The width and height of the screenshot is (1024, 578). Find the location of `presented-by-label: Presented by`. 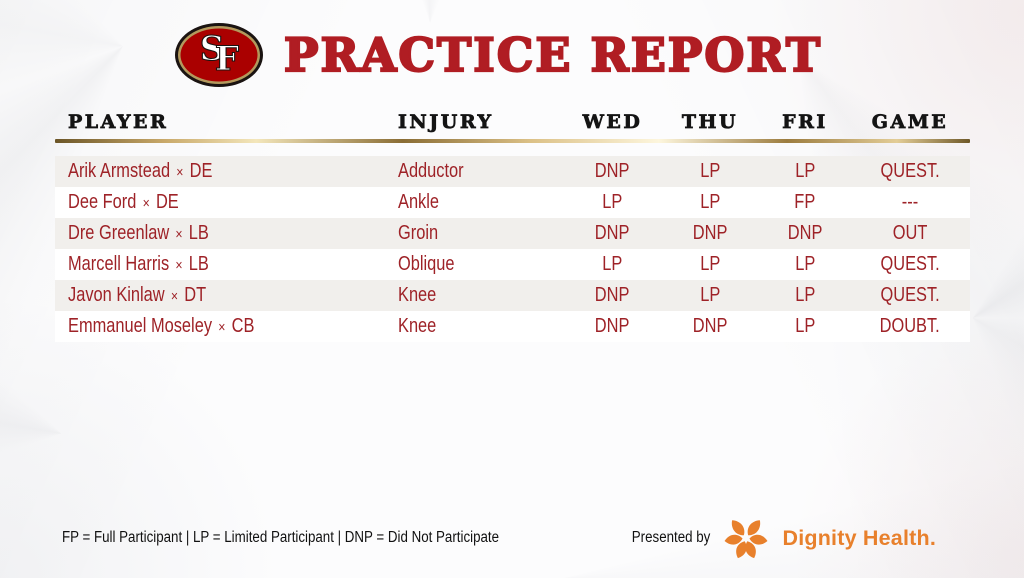

presented-by-label: Presented by is located at coordinates (671, 537).